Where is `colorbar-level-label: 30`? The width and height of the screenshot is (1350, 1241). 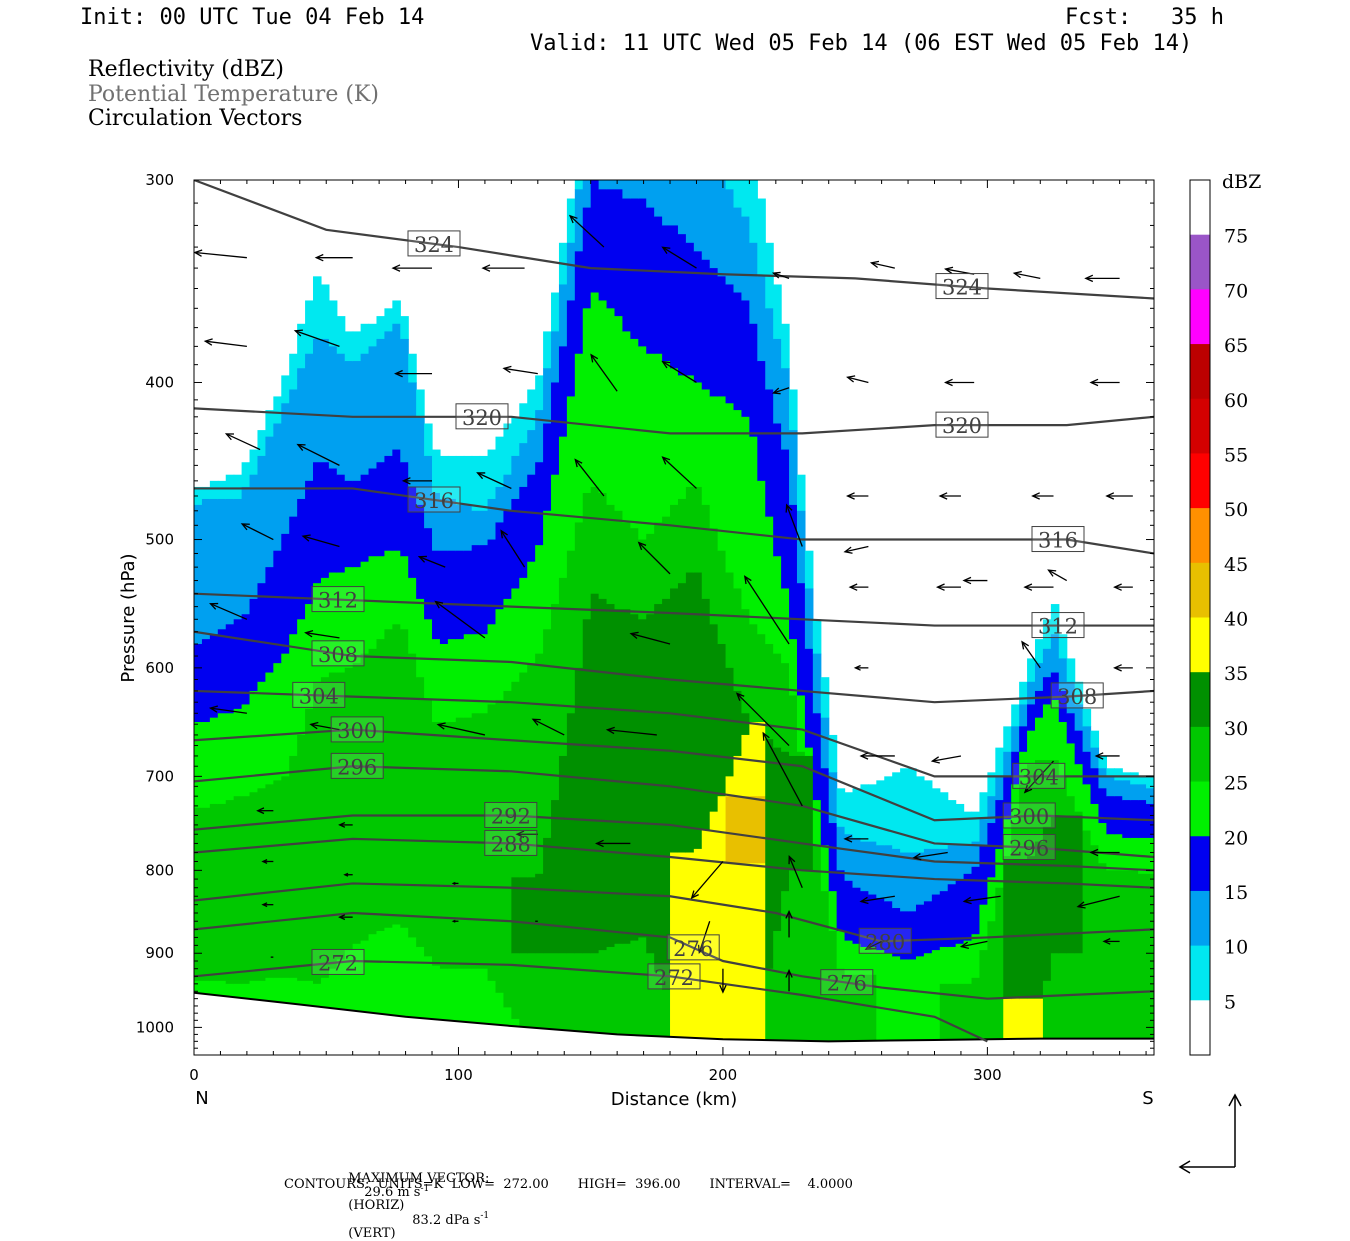 colorbar-level-label: 30 is located at coordinates (1236, 729).